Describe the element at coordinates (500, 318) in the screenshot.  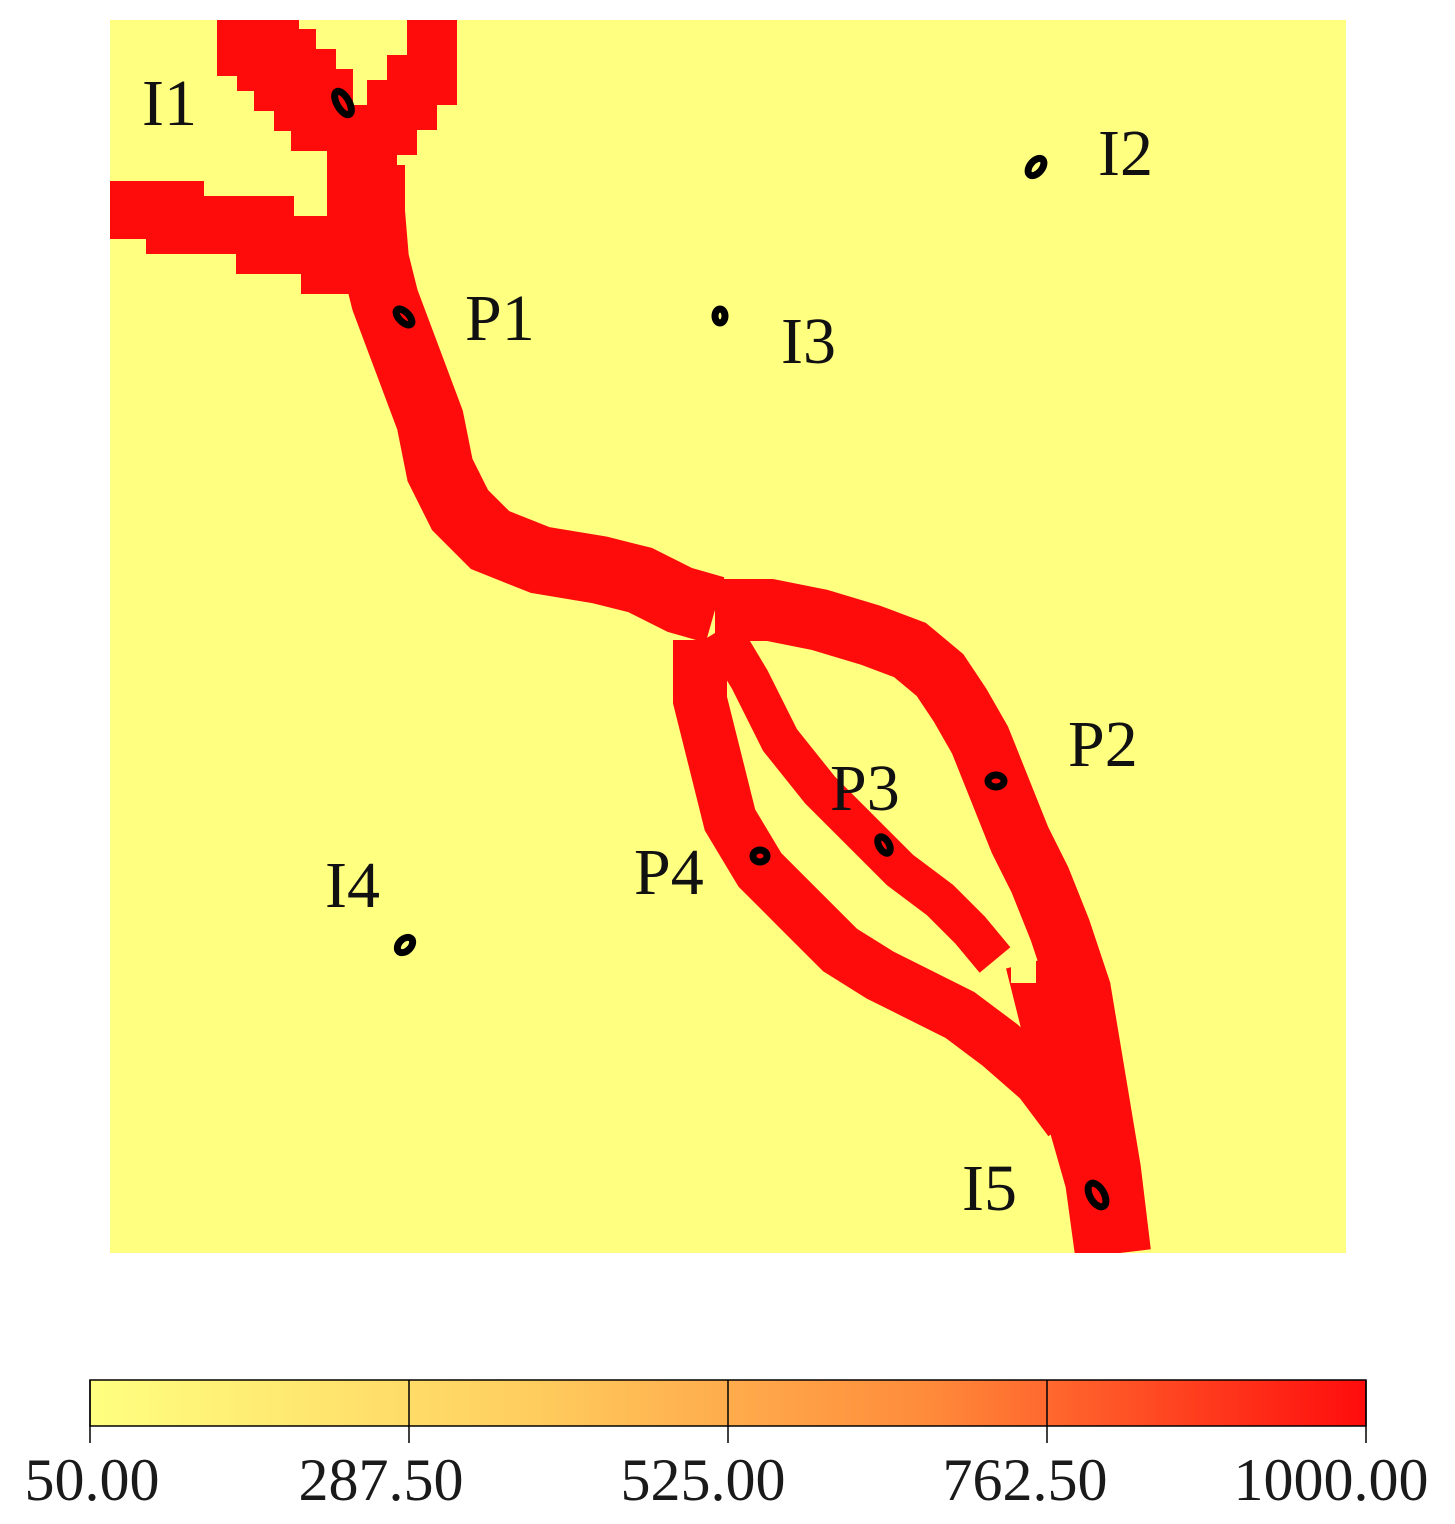
I see `well-label-p1: P1` at that location.